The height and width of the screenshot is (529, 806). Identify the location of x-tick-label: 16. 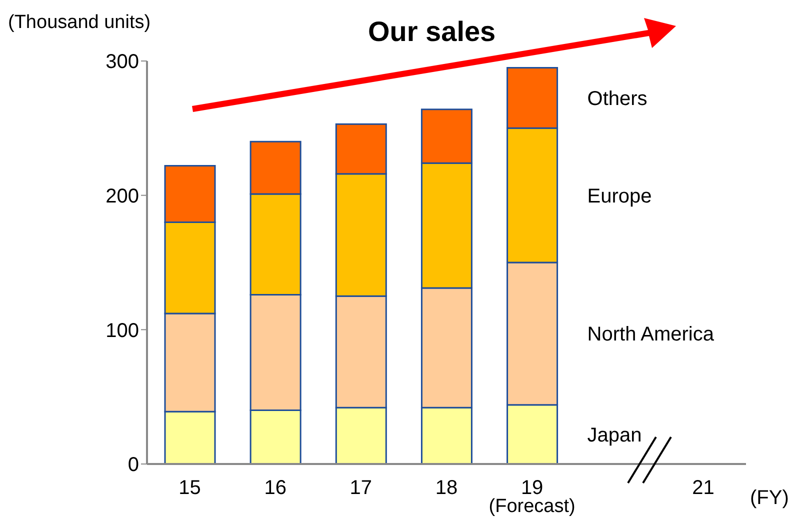
(275, 488).